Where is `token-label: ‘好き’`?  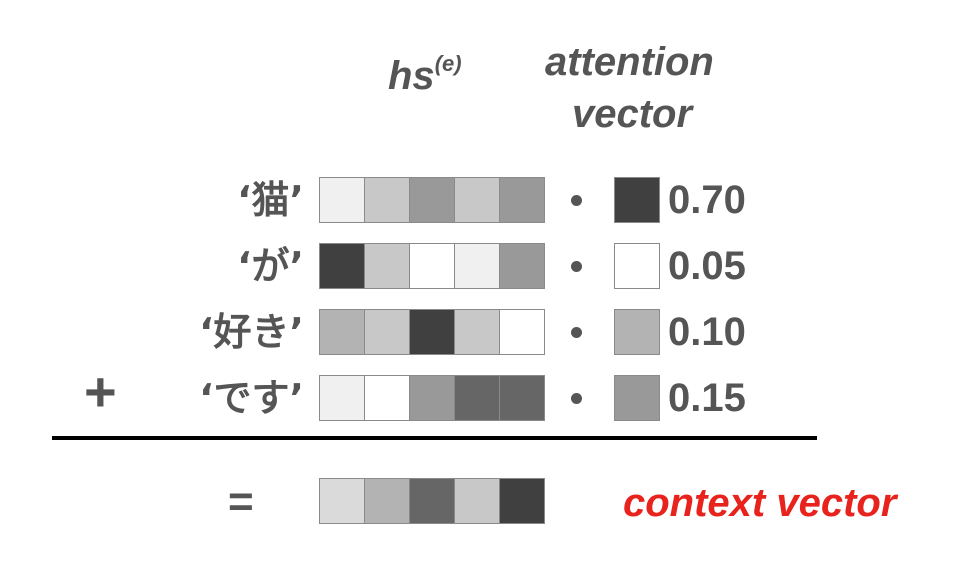 token-label: ‘好き’ is located at coordinates (251, 332).